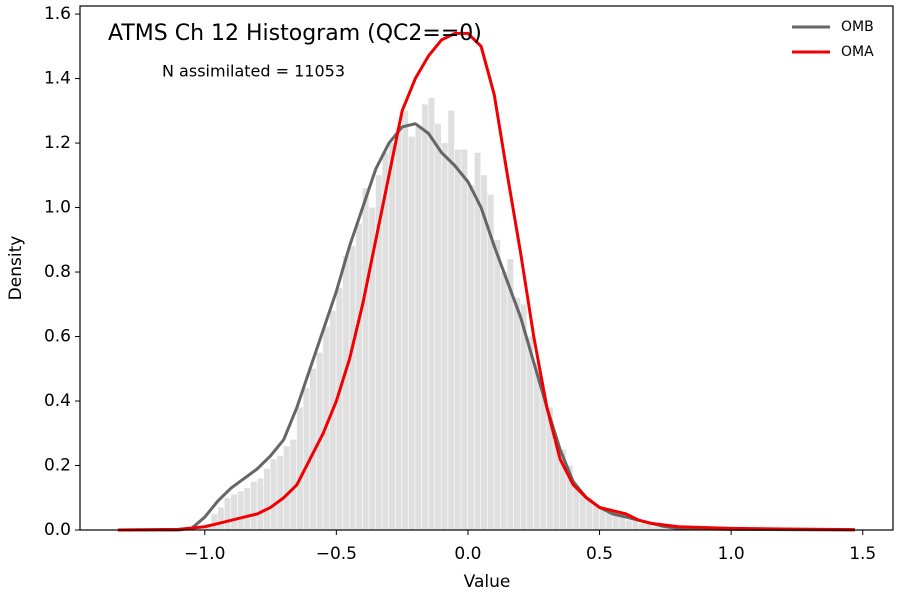 Image resolution: width=900 pixels, height=604 pixels. Describe the element at coordinates (57, 530) in the screenshot. I see `y-tick-label: 0.0` at that location.